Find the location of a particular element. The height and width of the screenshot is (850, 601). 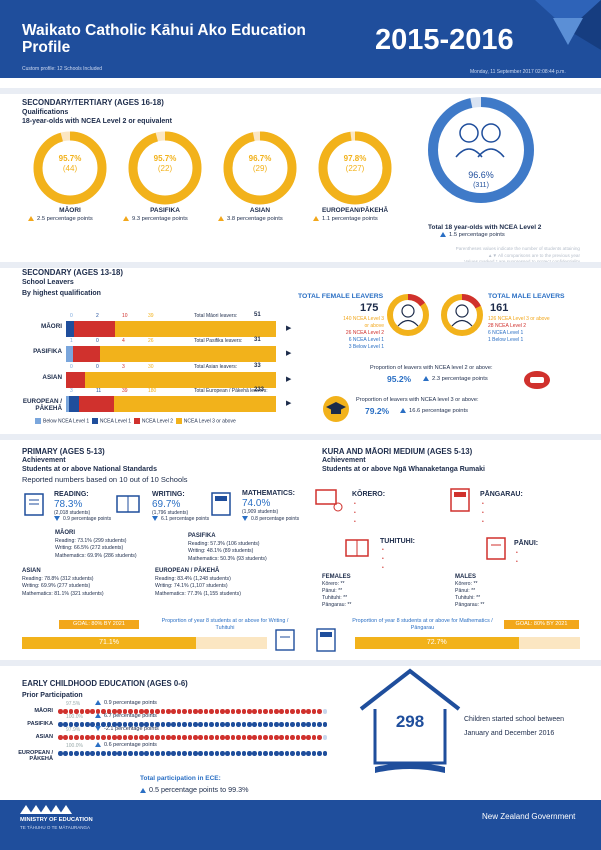

segment-label: 39 is located at coordinates (125, 391).